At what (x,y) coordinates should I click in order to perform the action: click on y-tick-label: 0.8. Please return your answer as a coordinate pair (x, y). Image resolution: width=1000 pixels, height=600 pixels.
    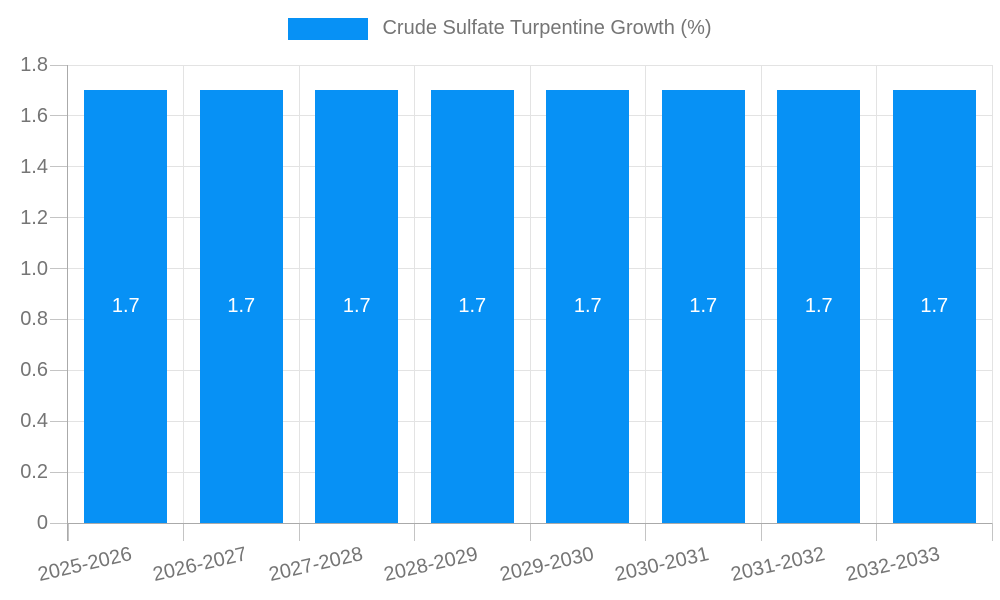
    Looking at the image, I should click on (34, 319).